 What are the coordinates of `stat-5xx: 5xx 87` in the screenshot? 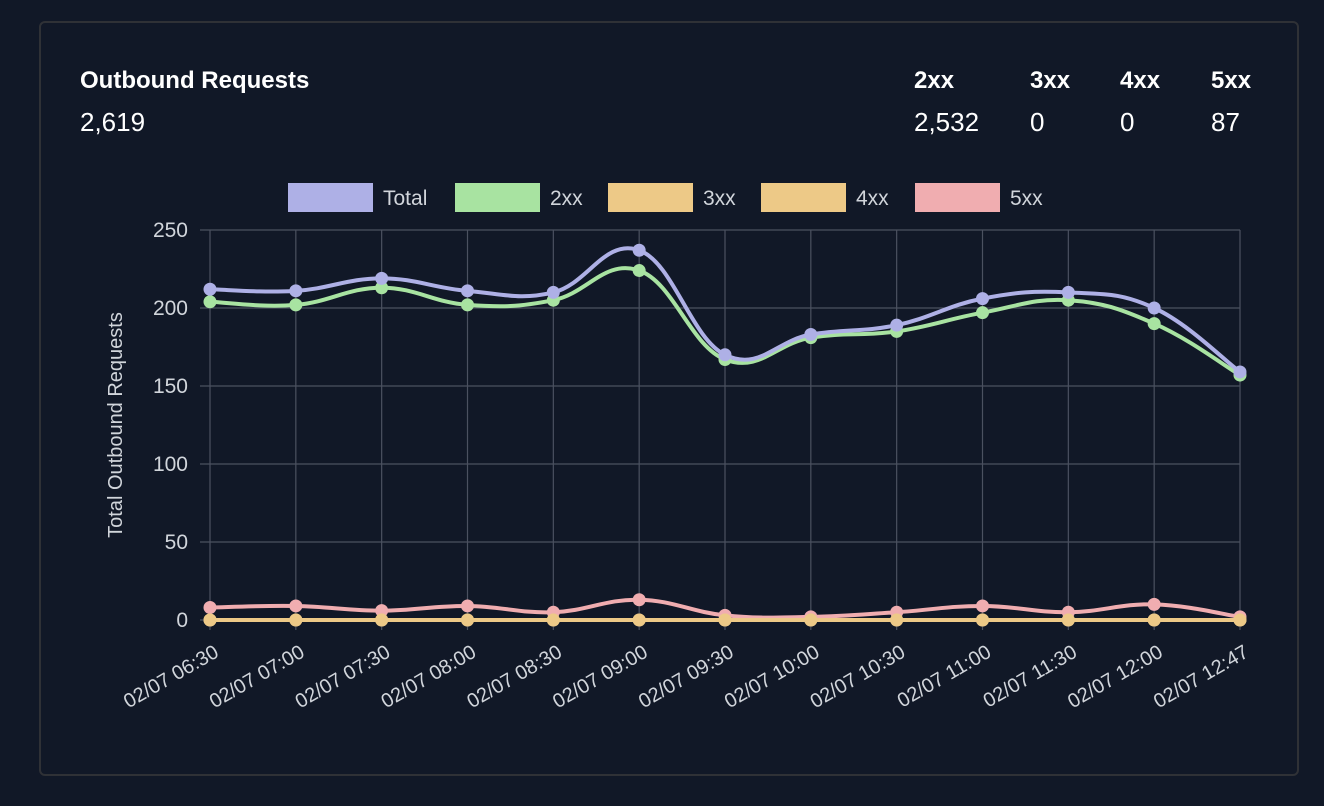 It's located at (1231, 102).